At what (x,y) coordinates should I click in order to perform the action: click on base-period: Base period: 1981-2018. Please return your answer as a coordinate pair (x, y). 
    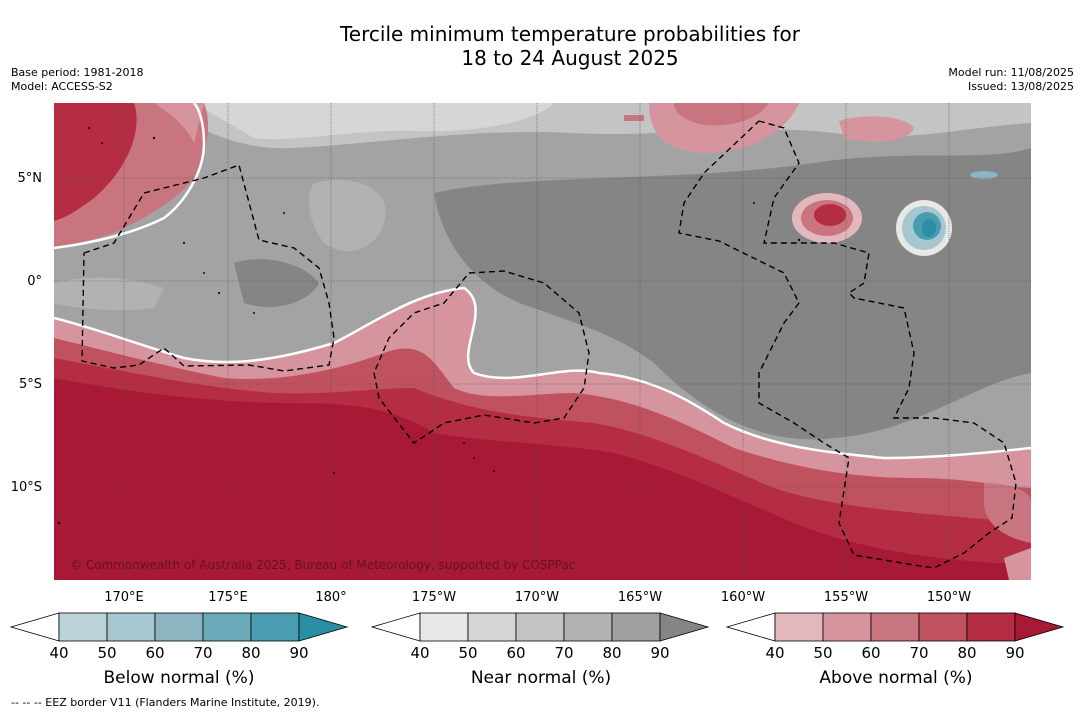
    Looking at the image, I should click on (77, 72).